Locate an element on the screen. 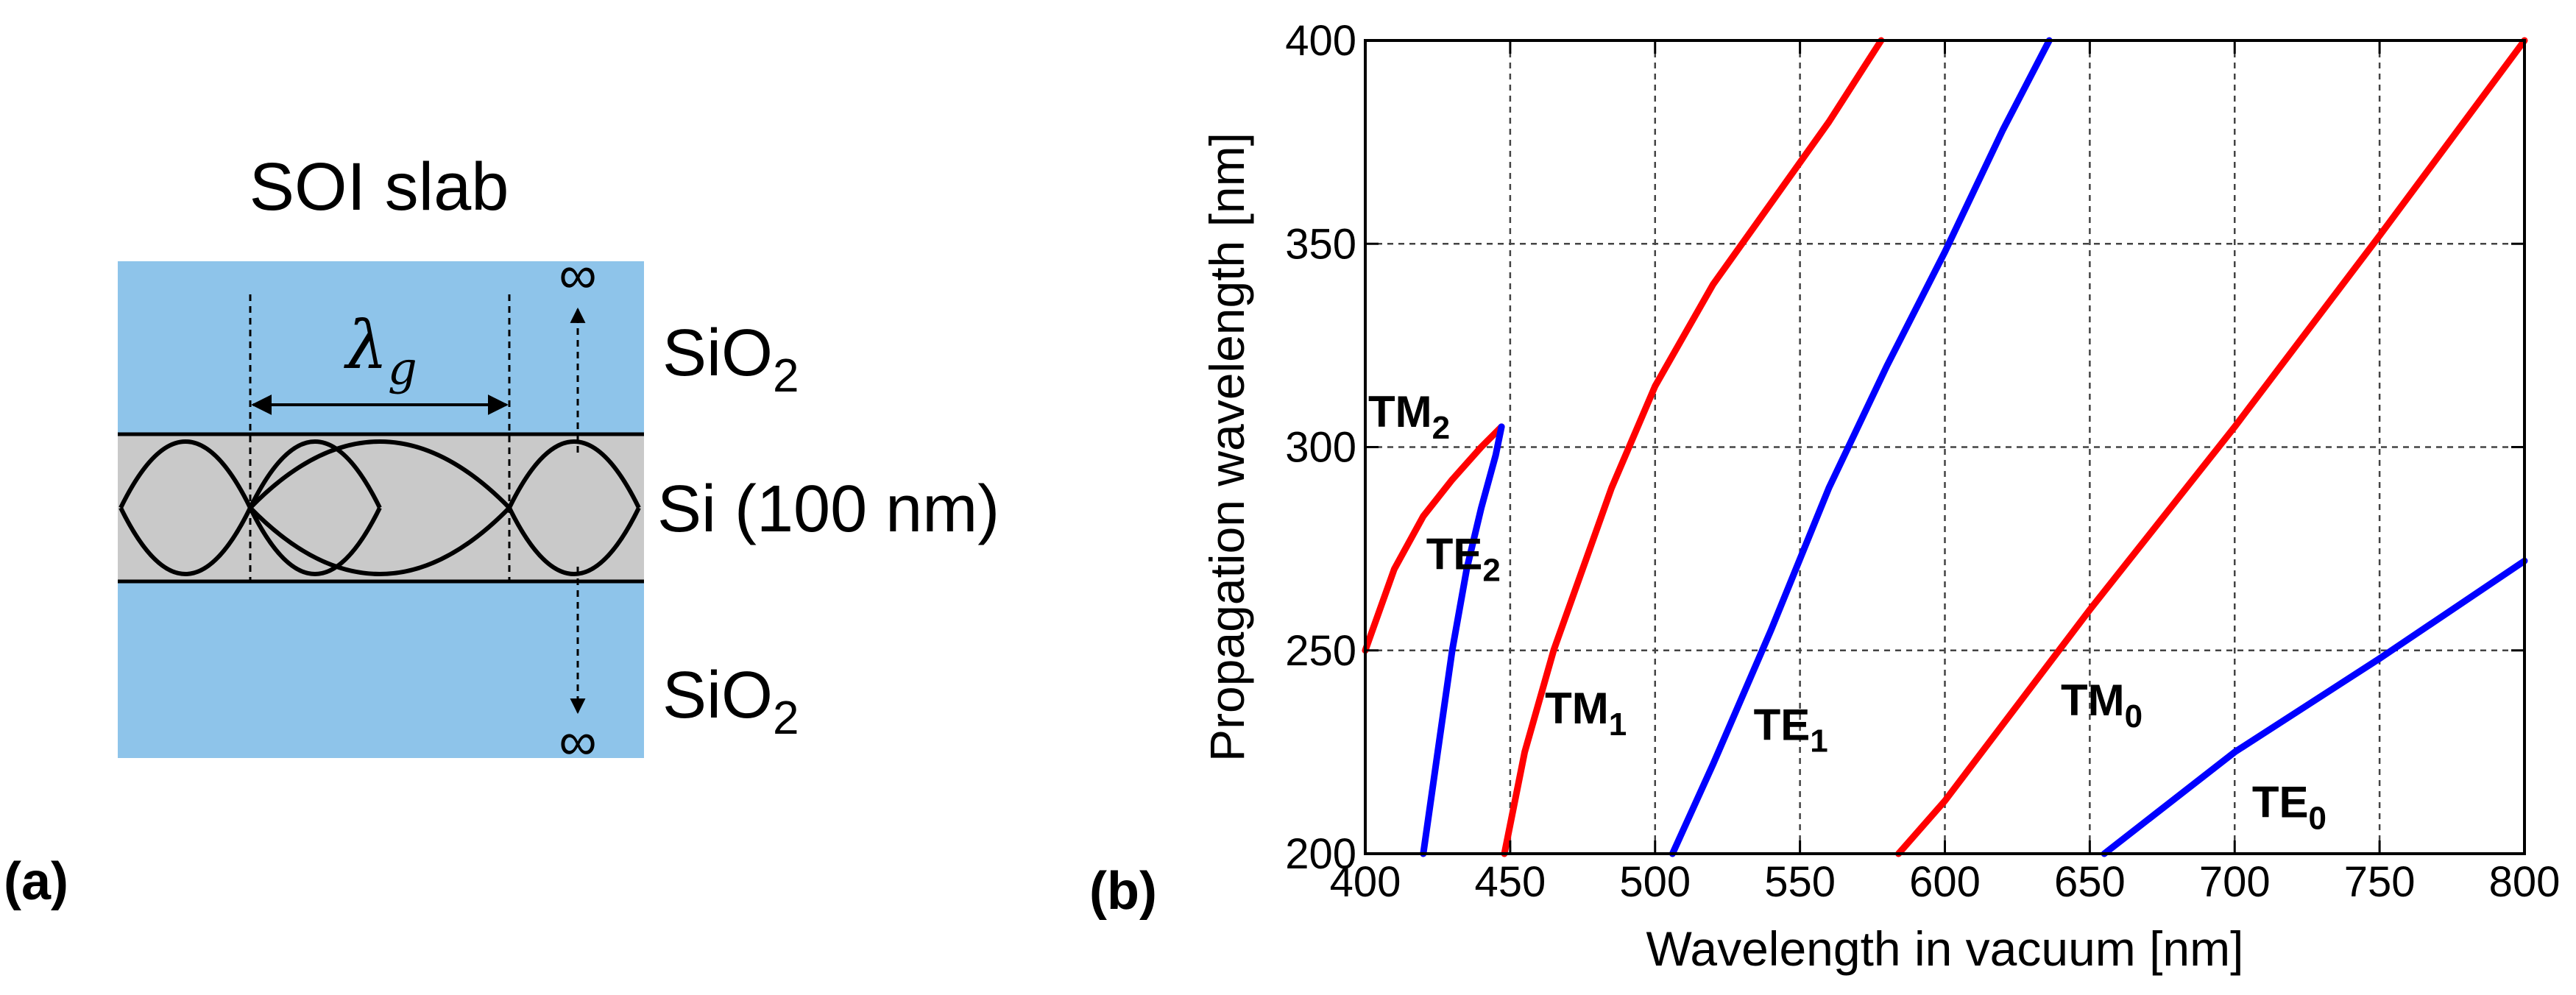 This screenshot has width=2576, height=995. y-tick-label: 400 is located at coordinates (1320, 41).